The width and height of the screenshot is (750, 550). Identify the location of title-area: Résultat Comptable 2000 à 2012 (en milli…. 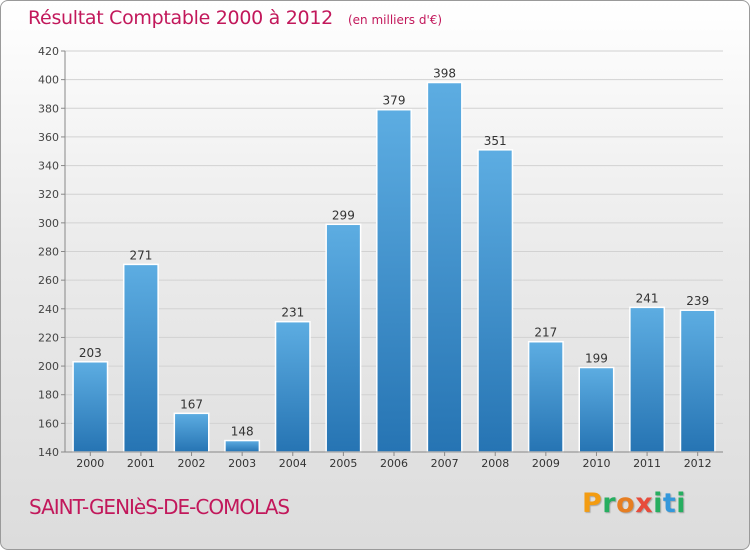
(235, 18).